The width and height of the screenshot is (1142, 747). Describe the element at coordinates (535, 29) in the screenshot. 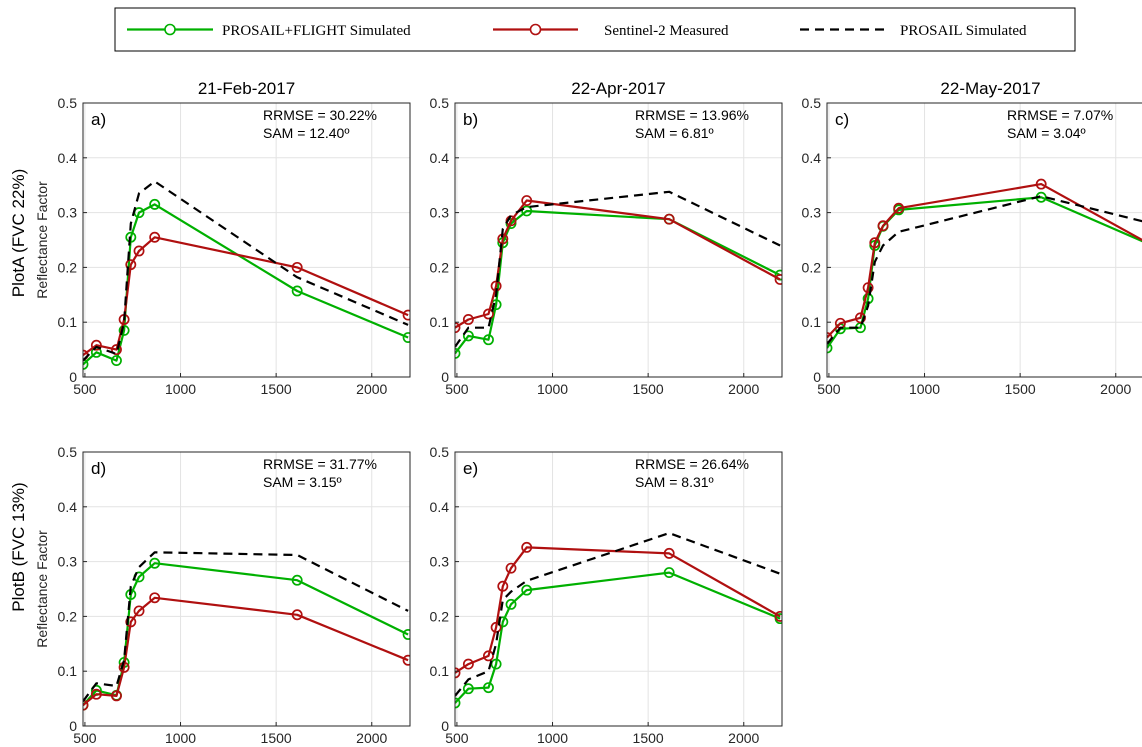

I see `legend-marker-sentinel` at that location.